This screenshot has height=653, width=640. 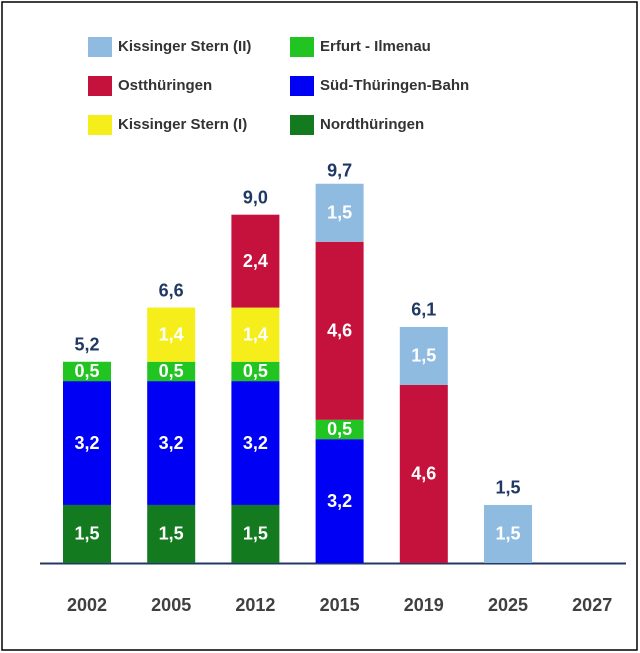 I want to click on x-tick-label: 2019, so click(x=424, y=605).